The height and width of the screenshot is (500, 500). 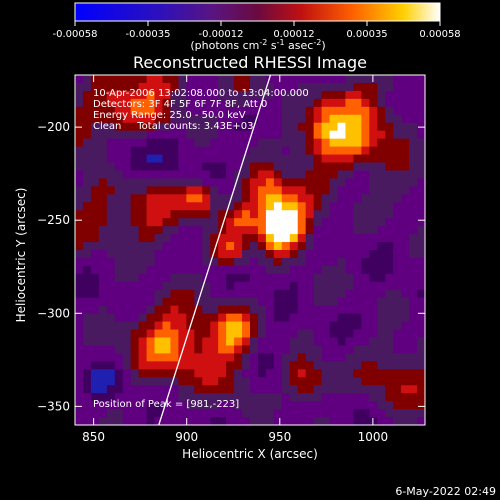 What do you see at coordinates (53, 406) in the screenshot?
I see `y-tick-label: −350` at bounding box center [53, 406].